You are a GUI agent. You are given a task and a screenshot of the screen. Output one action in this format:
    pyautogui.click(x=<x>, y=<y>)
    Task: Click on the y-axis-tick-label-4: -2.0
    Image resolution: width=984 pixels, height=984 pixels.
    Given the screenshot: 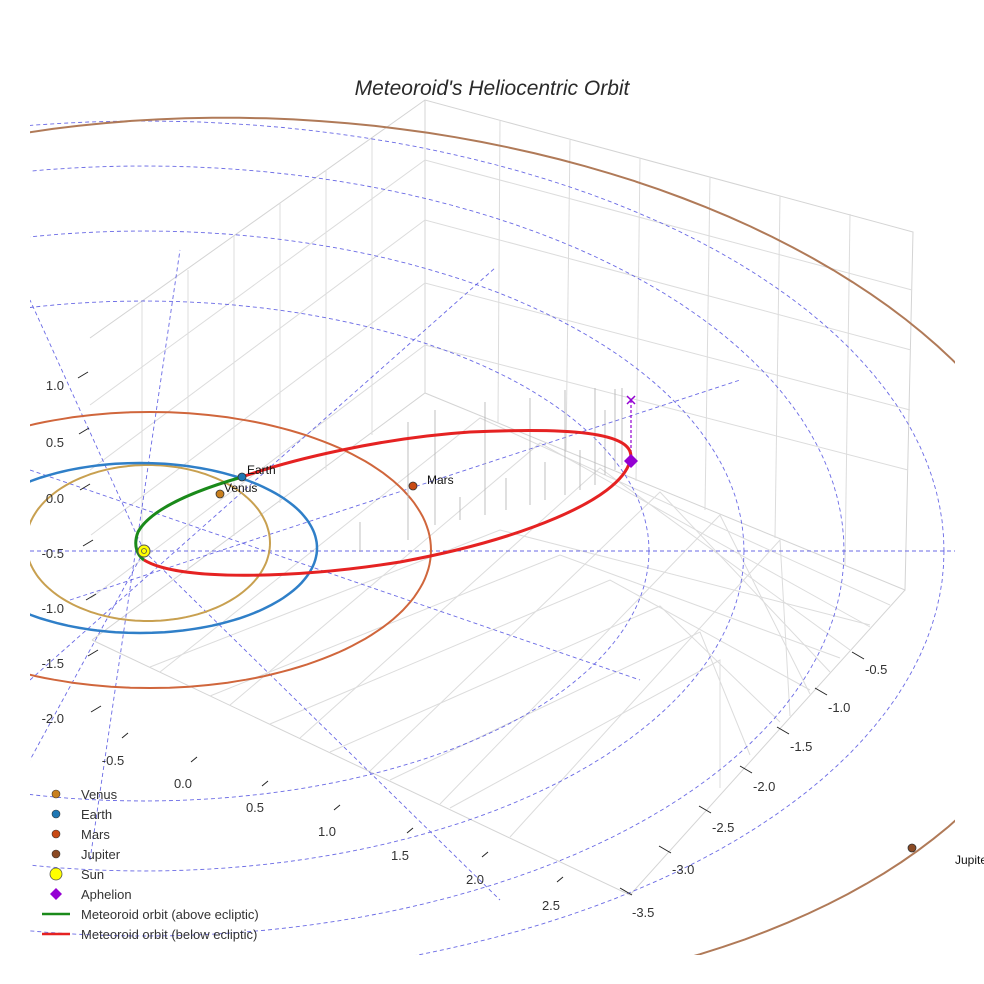 What is the action you would take?
    pyautogui.click(x=764, y=786)
    